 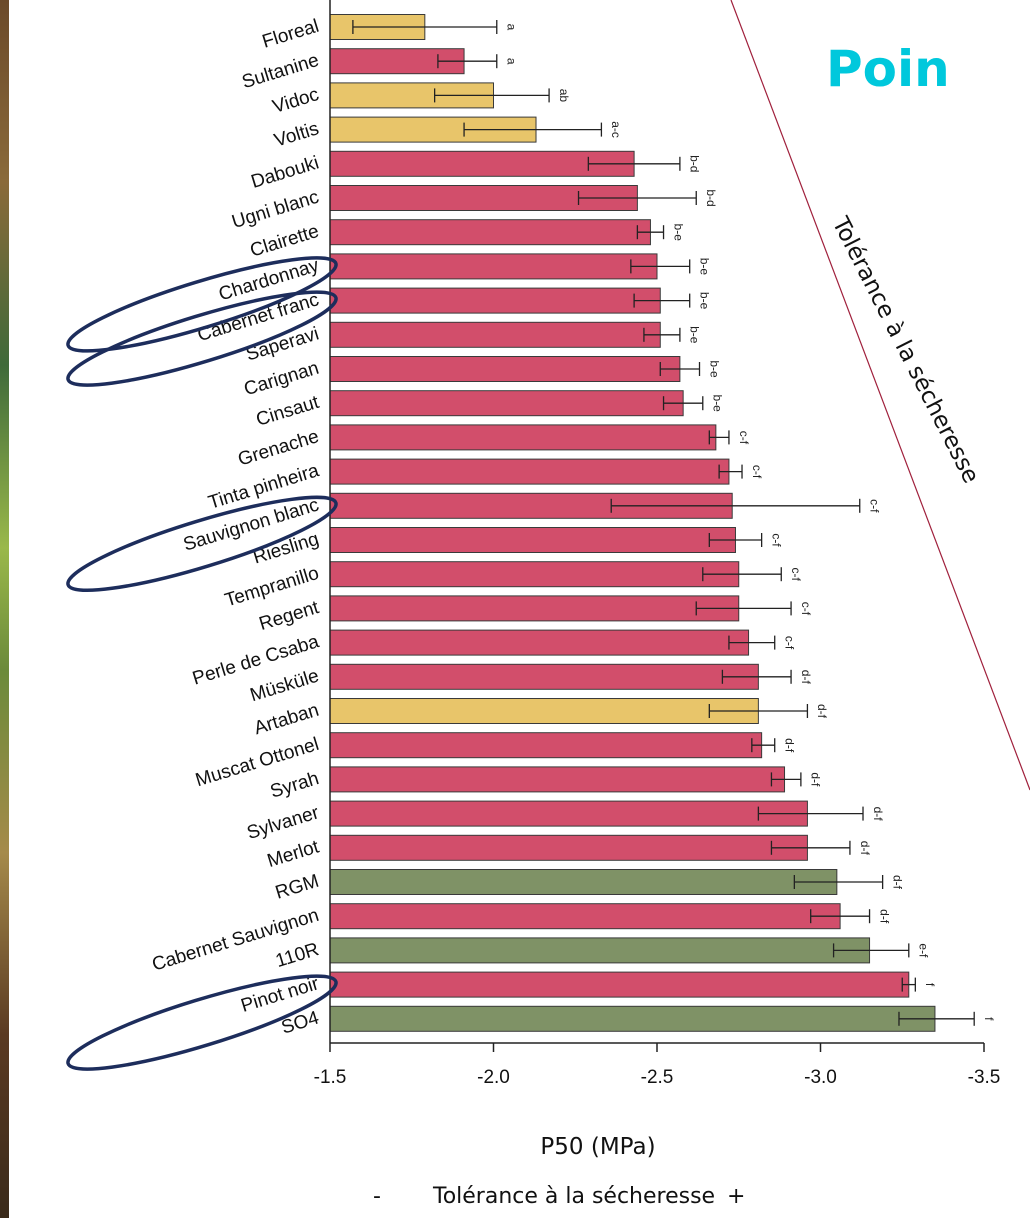 What do you see at coordinates (757, 472) in the screenshot?
I see `significance-label-tinta-pinheira: c-f` at bounding box center [757, 472].